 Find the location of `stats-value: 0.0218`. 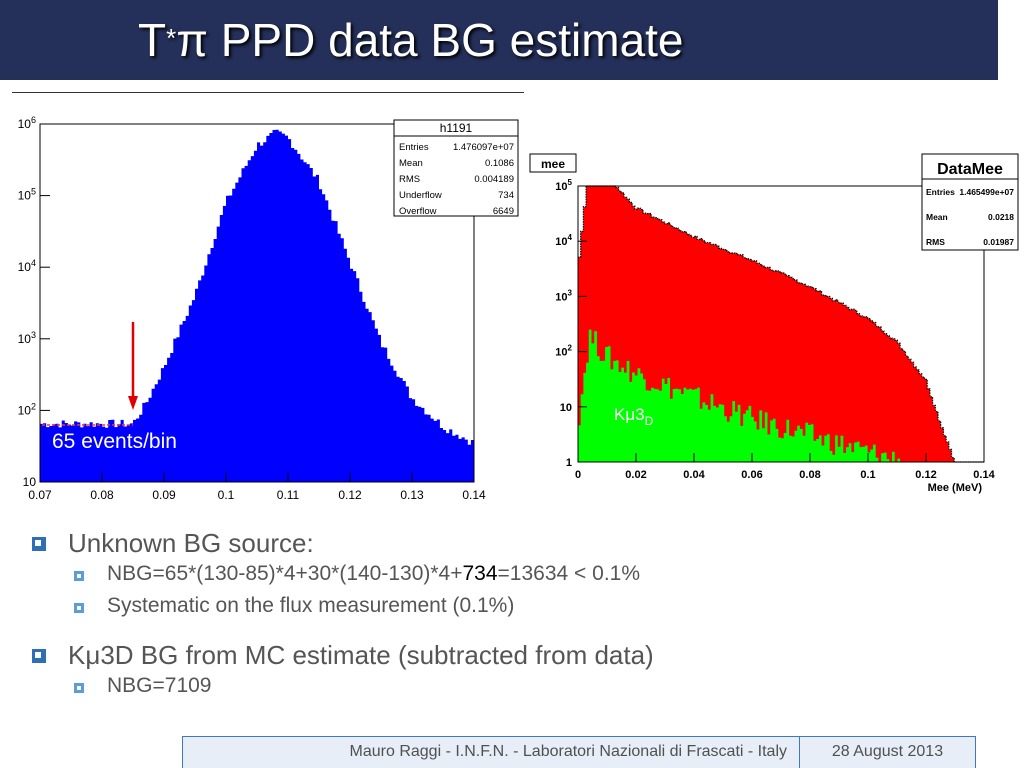

stats-value: 0.0218 is located at coordinates (1001, 217).